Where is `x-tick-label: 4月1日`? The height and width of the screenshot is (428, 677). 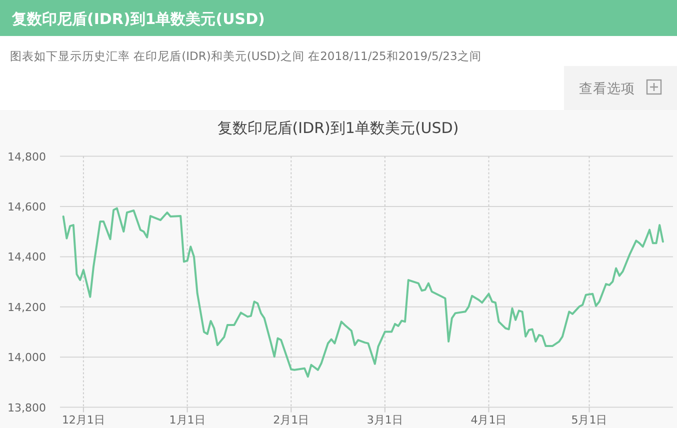
x-tick-label: 4月1日 is located at coordinates (488, 419).